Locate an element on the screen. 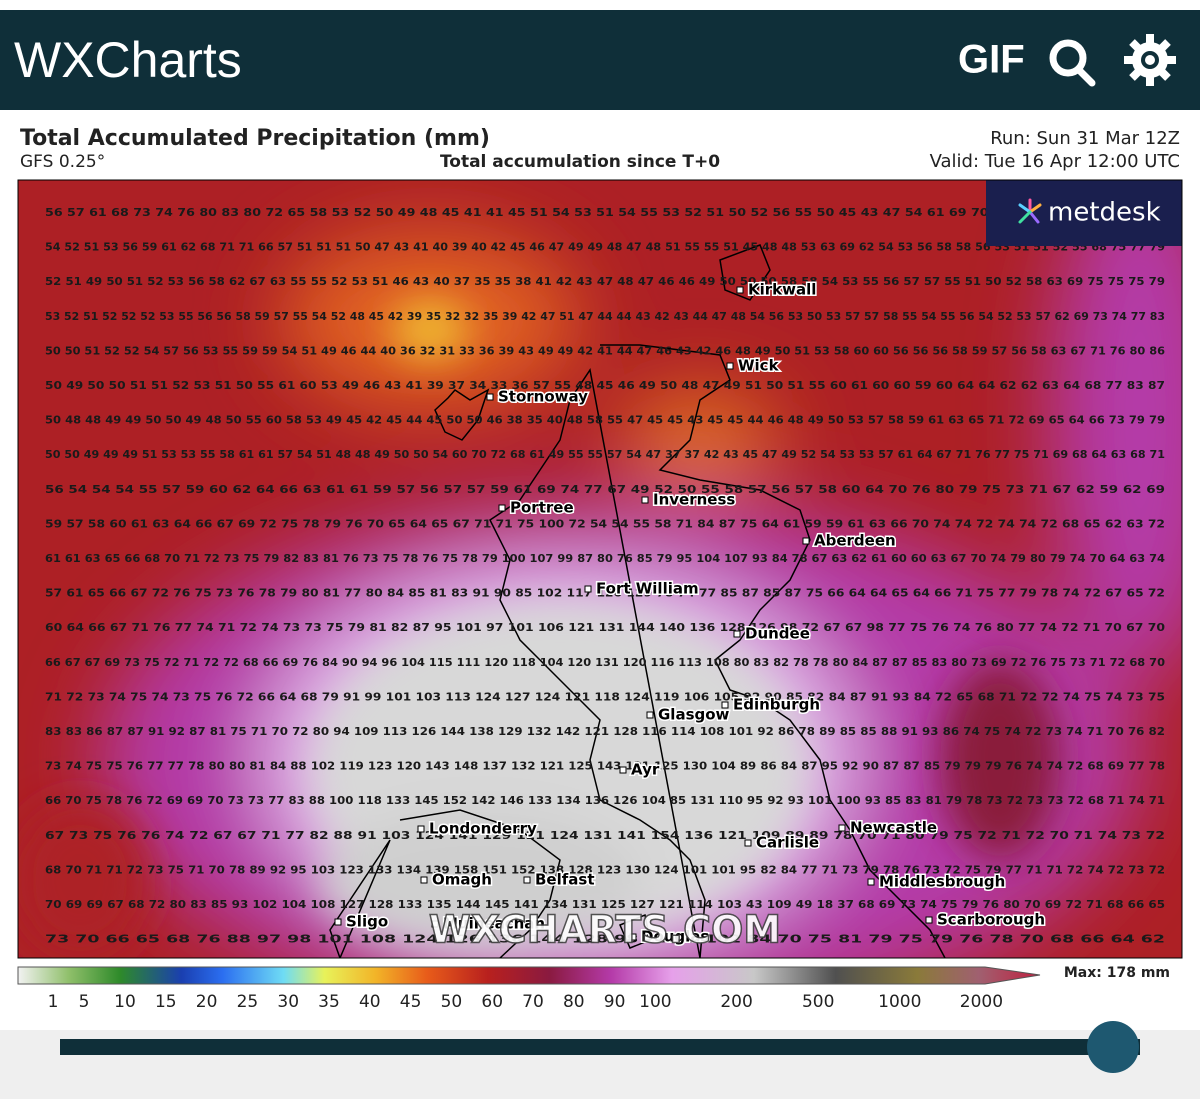 This screenshot has height=1103, width=1200. scale-label: 25 is located at coordinates (248, 1002).